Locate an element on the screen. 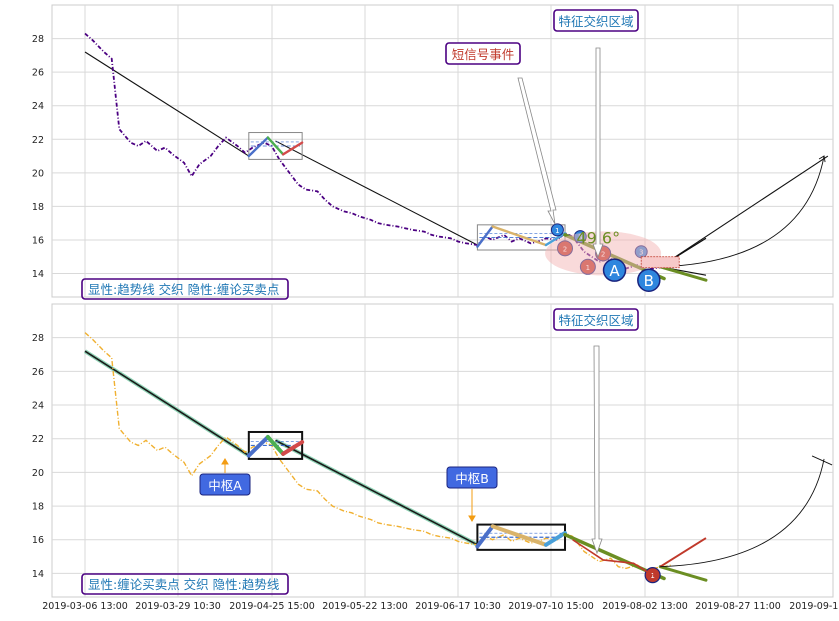 Image resolution: width=839 pixels, height=621 pixels. point-a-marker is located at coordinates (614, 270).